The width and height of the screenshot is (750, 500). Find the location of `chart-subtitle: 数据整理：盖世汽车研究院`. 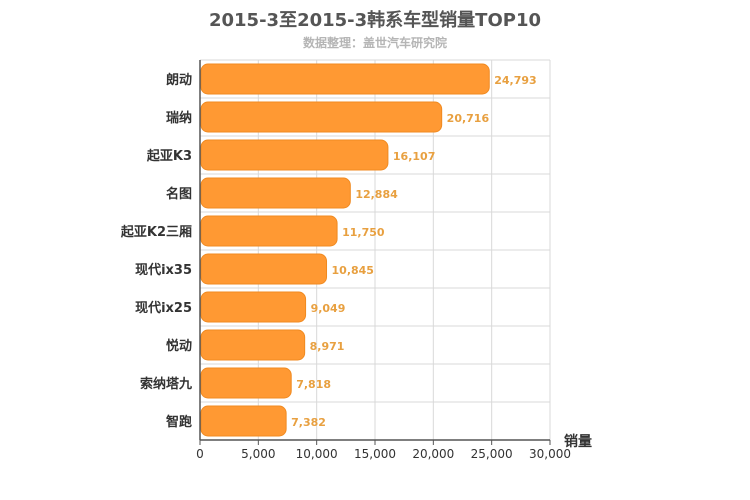

chart-subtitle: 数据整理：盖世汽车研究院 is located at coordinates (374, 43).